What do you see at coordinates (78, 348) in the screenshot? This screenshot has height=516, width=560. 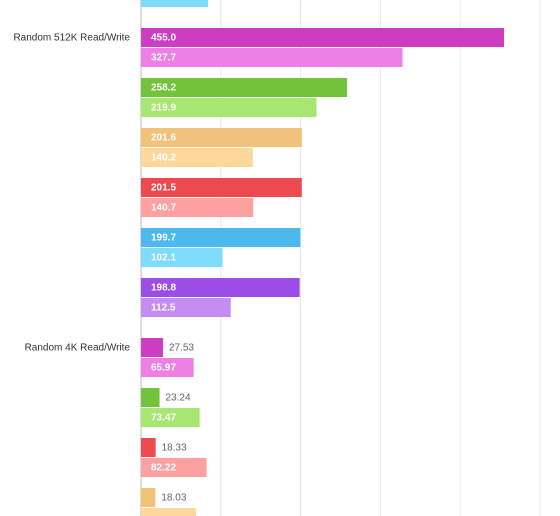 I see `group-label: Random 4K Read/Write` at bounding box center [78, 348].